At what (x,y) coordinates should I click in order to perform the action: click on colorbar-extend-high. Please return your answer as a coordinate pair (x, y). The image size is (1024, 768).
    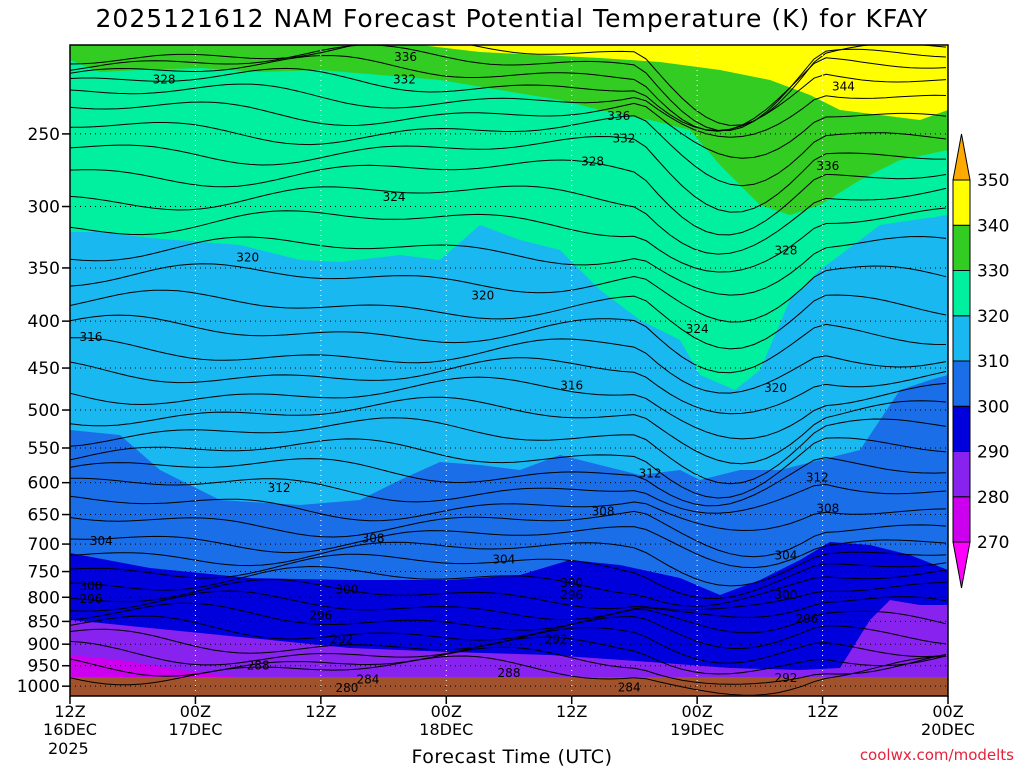
    Looking at the image, I should click on (961, 157).